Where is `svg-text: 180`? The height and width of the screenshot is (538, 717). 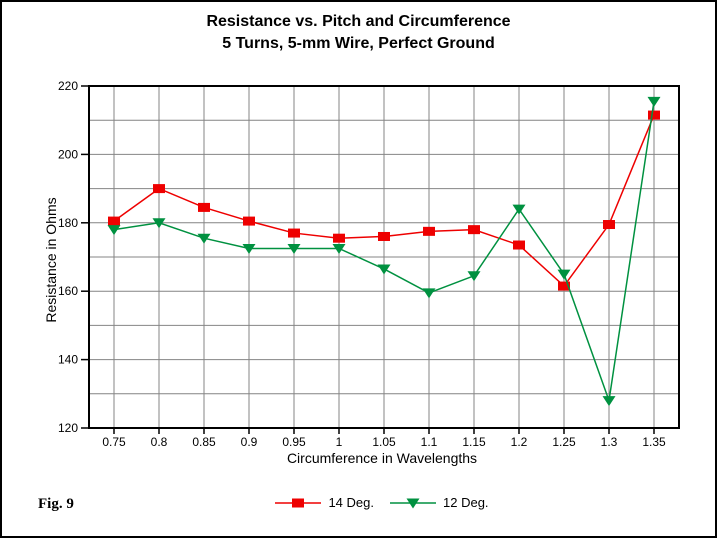
svg-text: 180 is located at coordinates (68, 223).